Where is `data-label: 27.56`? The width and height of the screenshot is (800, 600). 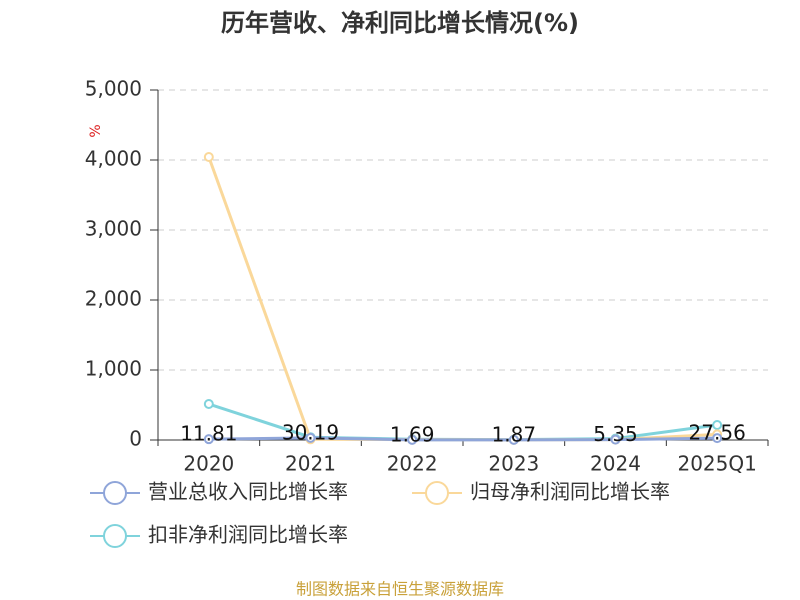 data-label: 27.56 is located at coordinates (717, 433).